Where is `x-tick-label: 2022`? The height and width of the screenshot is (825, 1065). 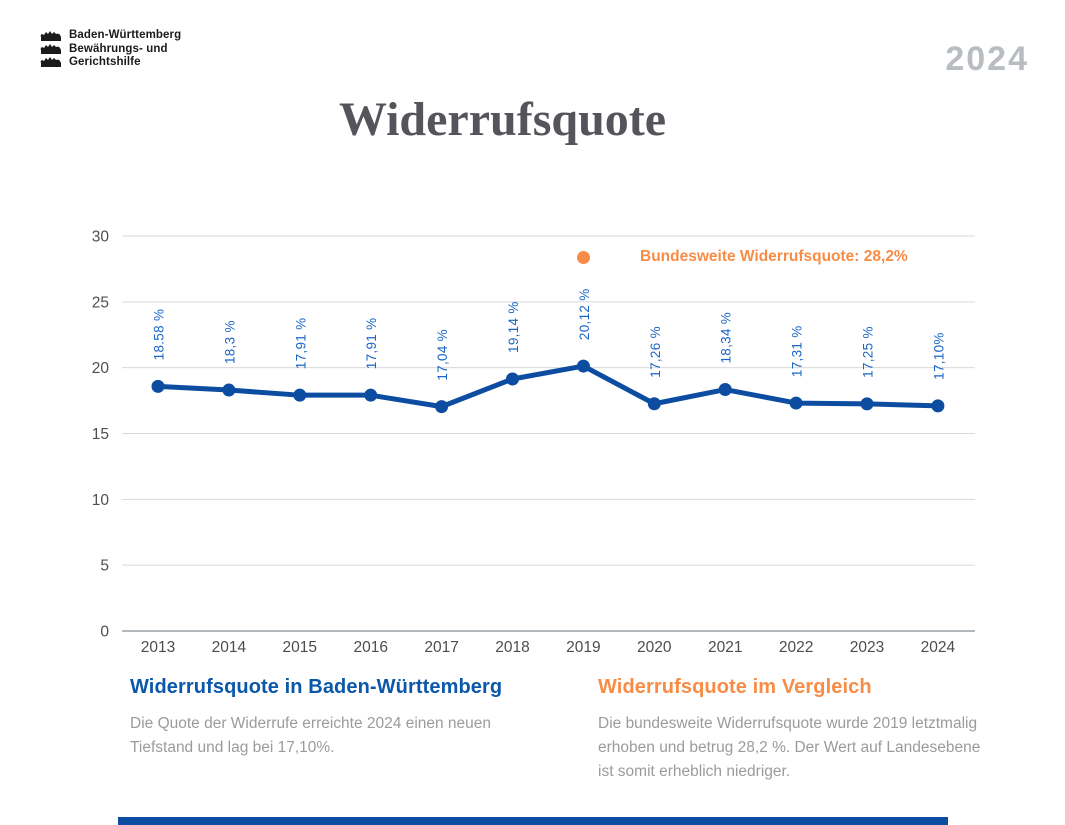 x-tick-label: 2022 is located at coordinates (796, 647).